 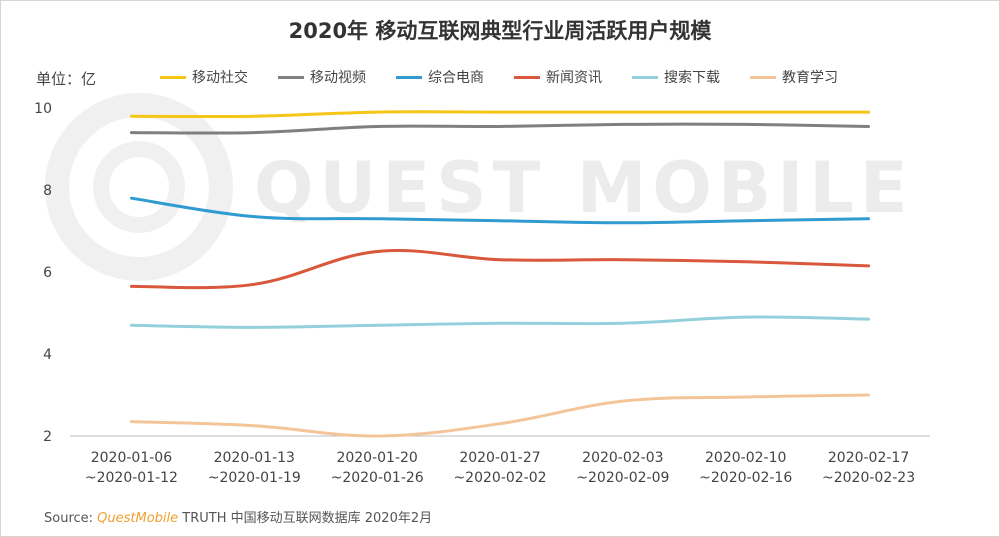 What do you see at coordinates (43, 109) in the screenshot?
I see `y-tick-label: 10` at bounding box center [43, 109].